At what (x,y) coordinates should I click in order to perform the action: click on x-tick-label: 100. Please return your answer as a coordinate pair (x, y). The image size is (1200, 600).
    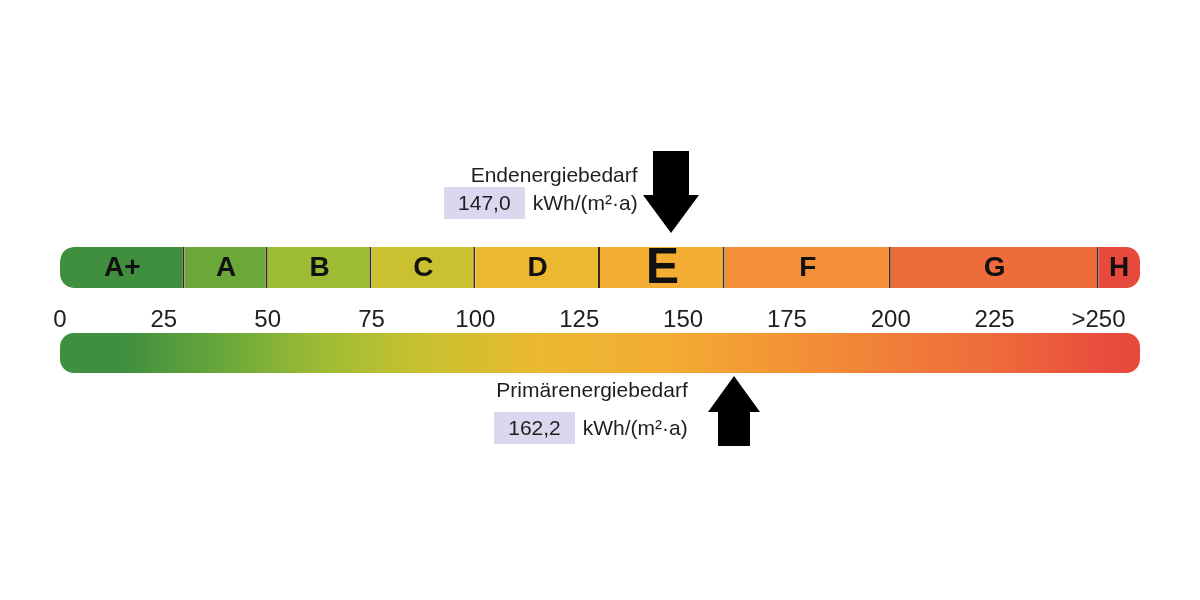
    Looking at the image, I should click on (475, 319).